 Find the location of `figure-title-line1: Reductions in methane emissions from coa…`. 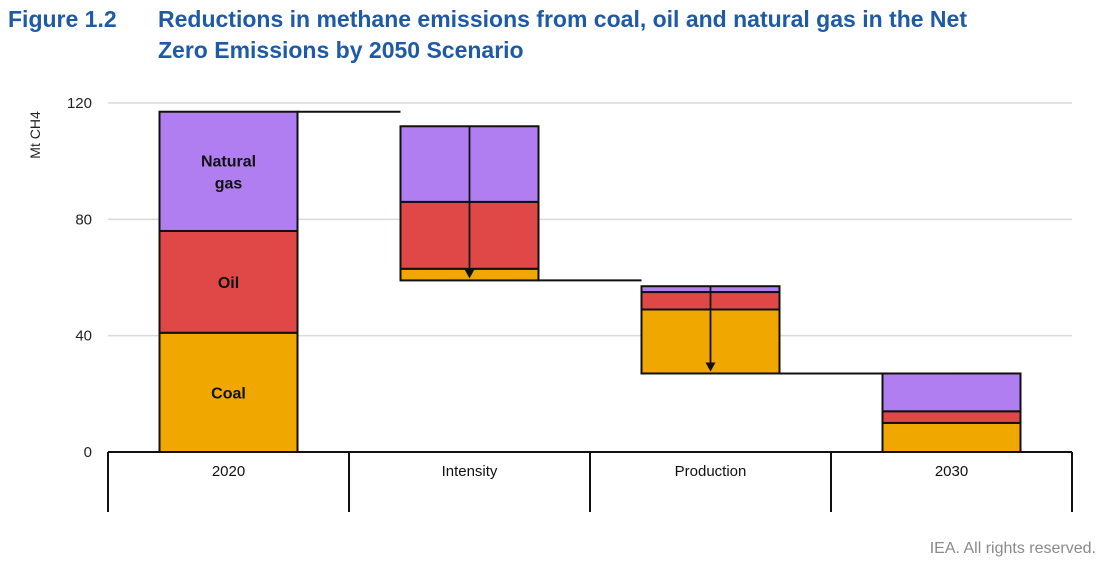

figure-title-line1: Reductions in methane emissions from coa… is located at coordinates (562, 19).